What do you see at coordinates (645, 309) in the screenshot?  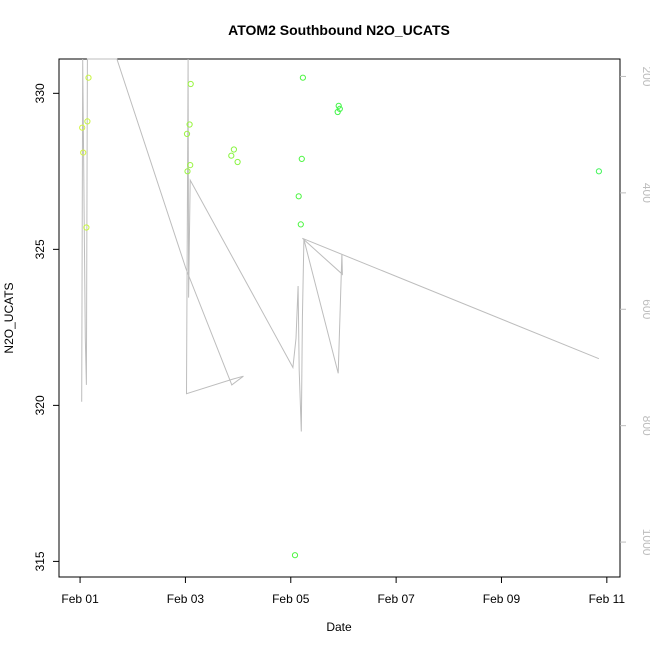 I see `right-tick-label: 600` at bounding box center [645, 309].